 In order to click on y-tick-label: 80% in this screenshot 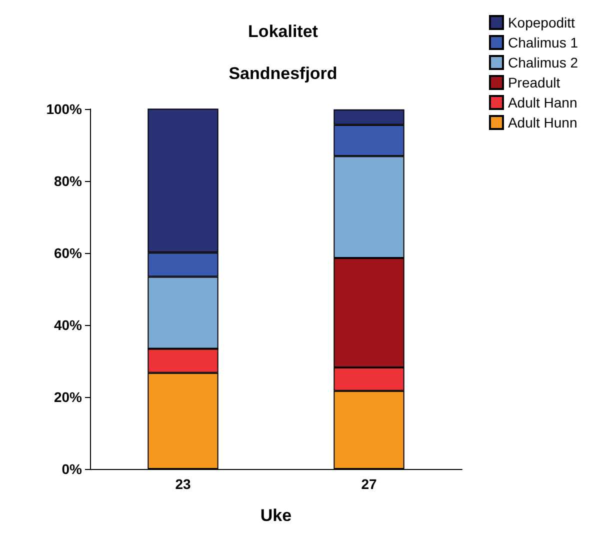, I will do `click(68, 181)`.